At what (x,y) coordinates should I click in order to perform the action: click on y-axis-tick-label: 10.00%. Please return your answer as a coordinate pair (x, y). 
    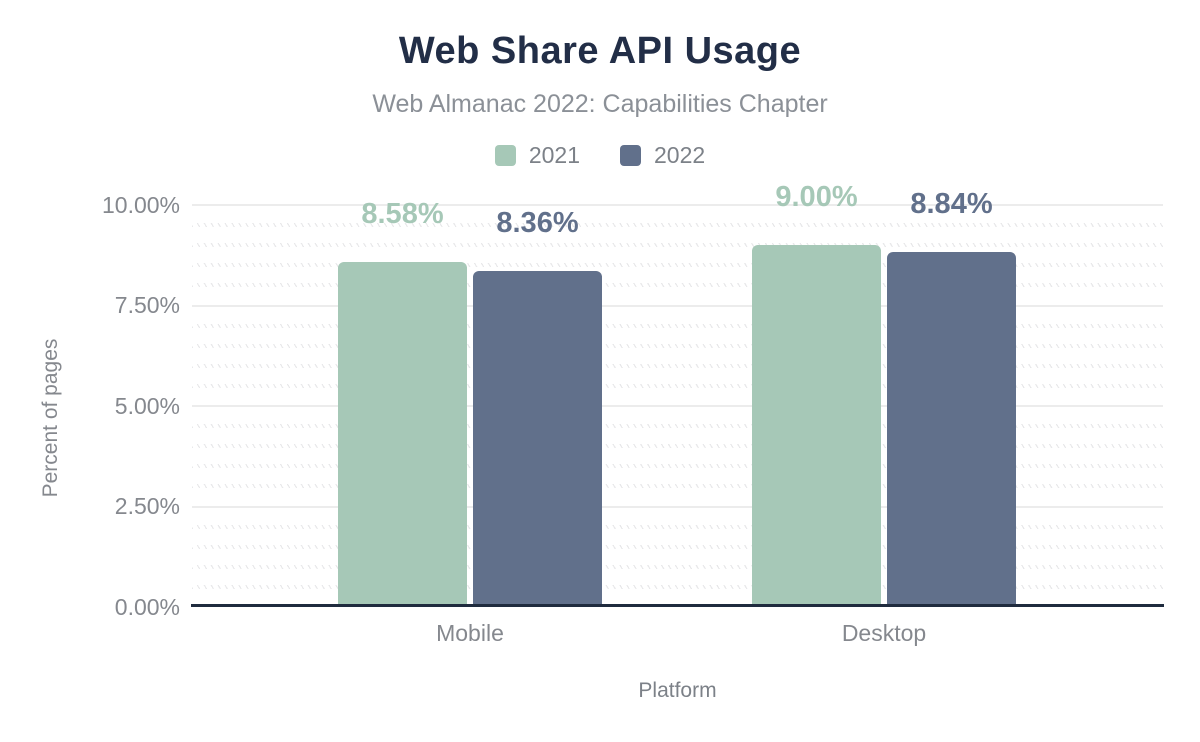
    Looking at the image, I should click on (140, 205).